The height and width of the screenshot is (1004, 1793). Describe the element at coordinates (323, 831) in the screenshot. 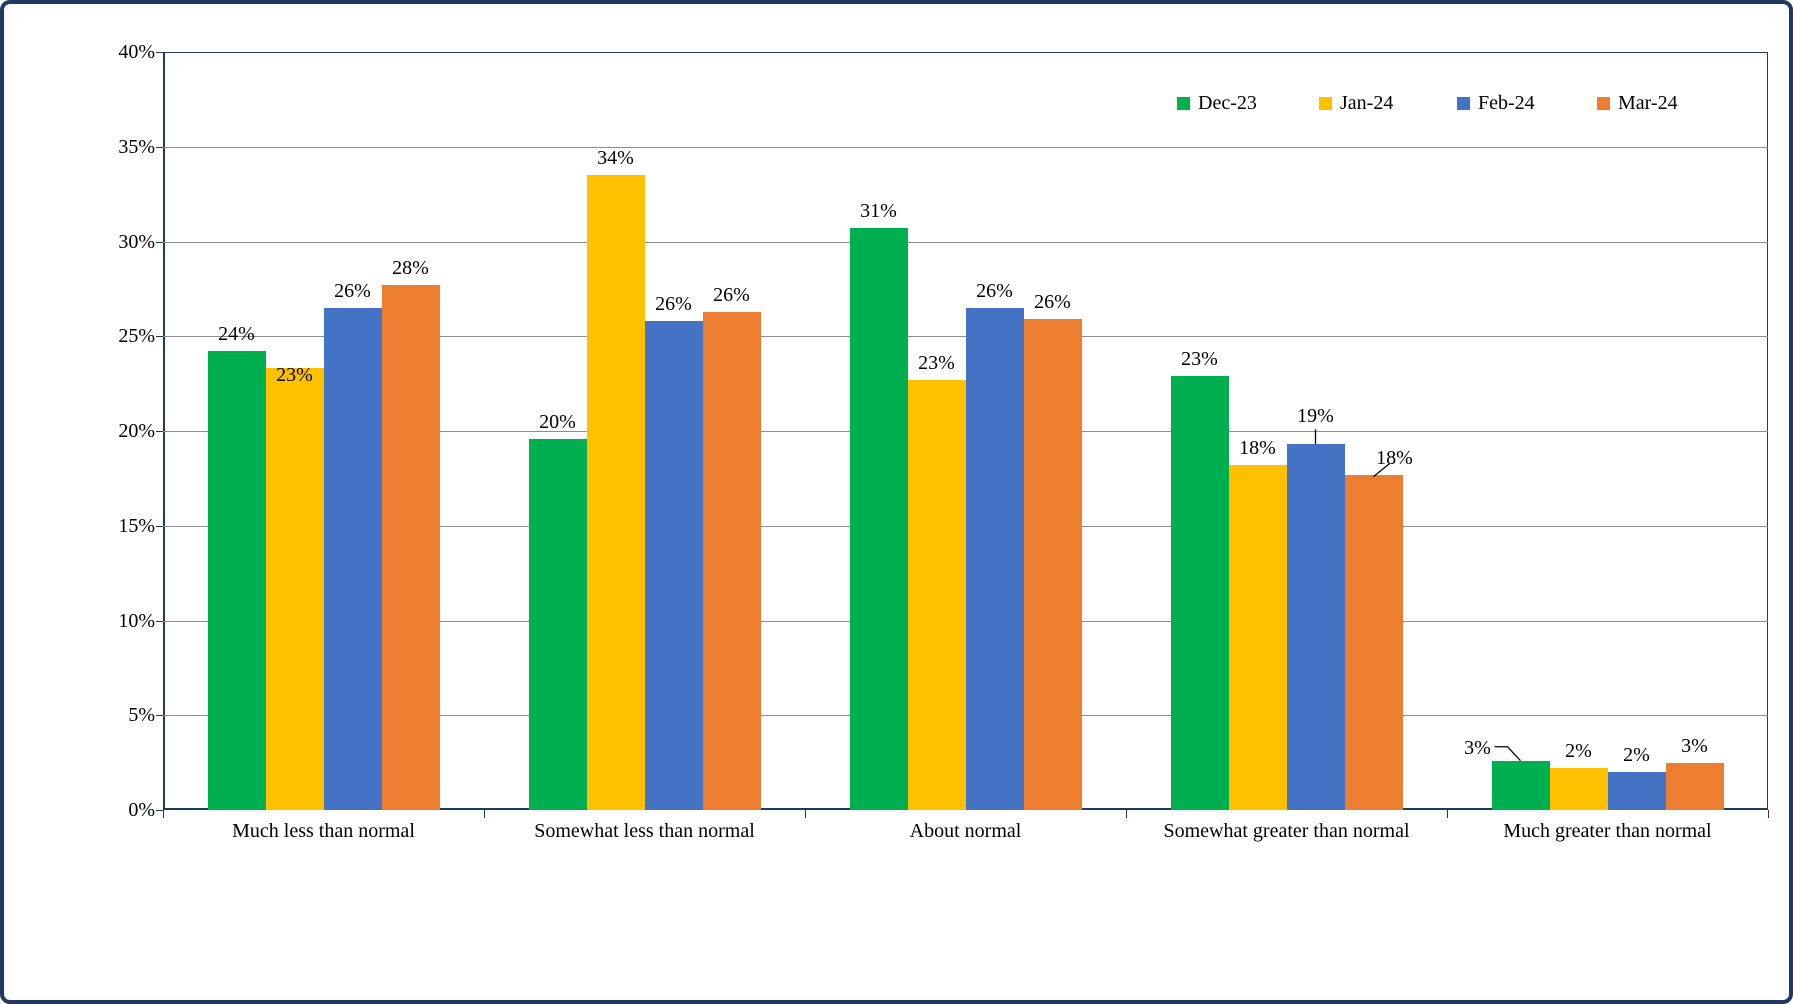

I see `category-label-much-less-than-normal: Much less than normal` at that location.